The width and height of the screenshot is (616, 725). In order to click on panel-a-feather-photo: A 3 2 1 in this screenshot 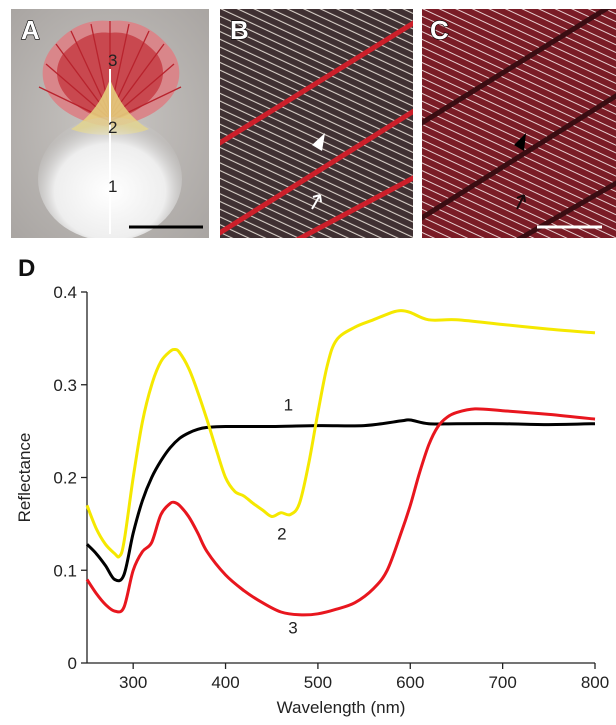, I will do `click(110, 123)`.